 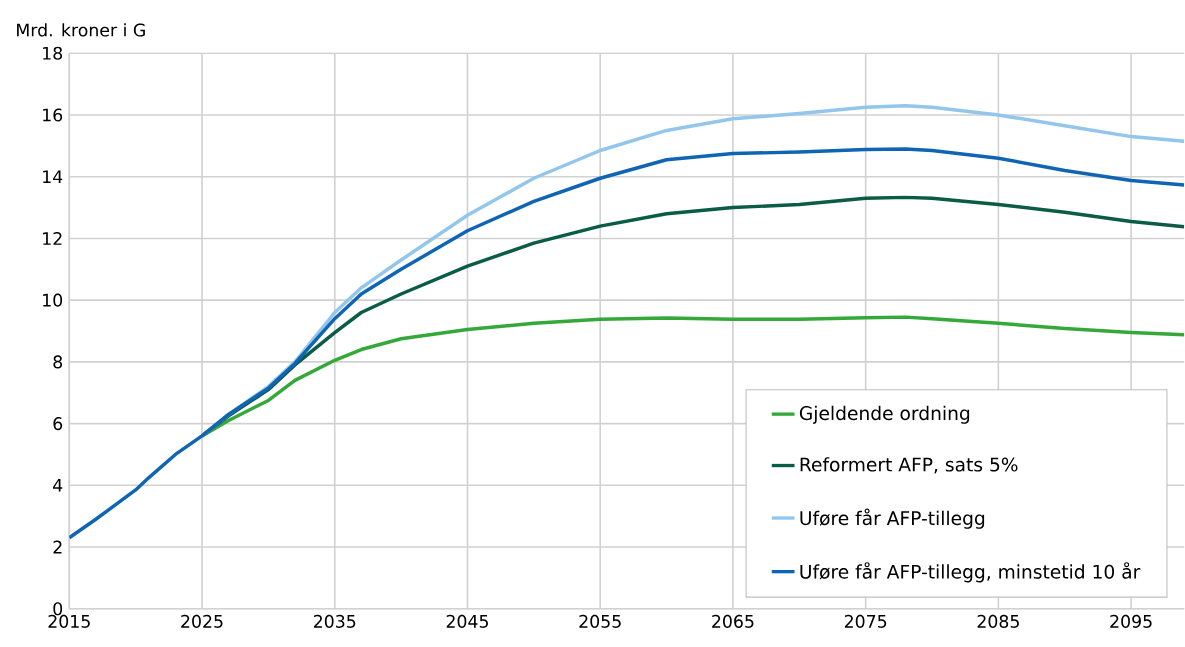 I want to click on x-tick-label: 2015, so click(x=69, y=621).